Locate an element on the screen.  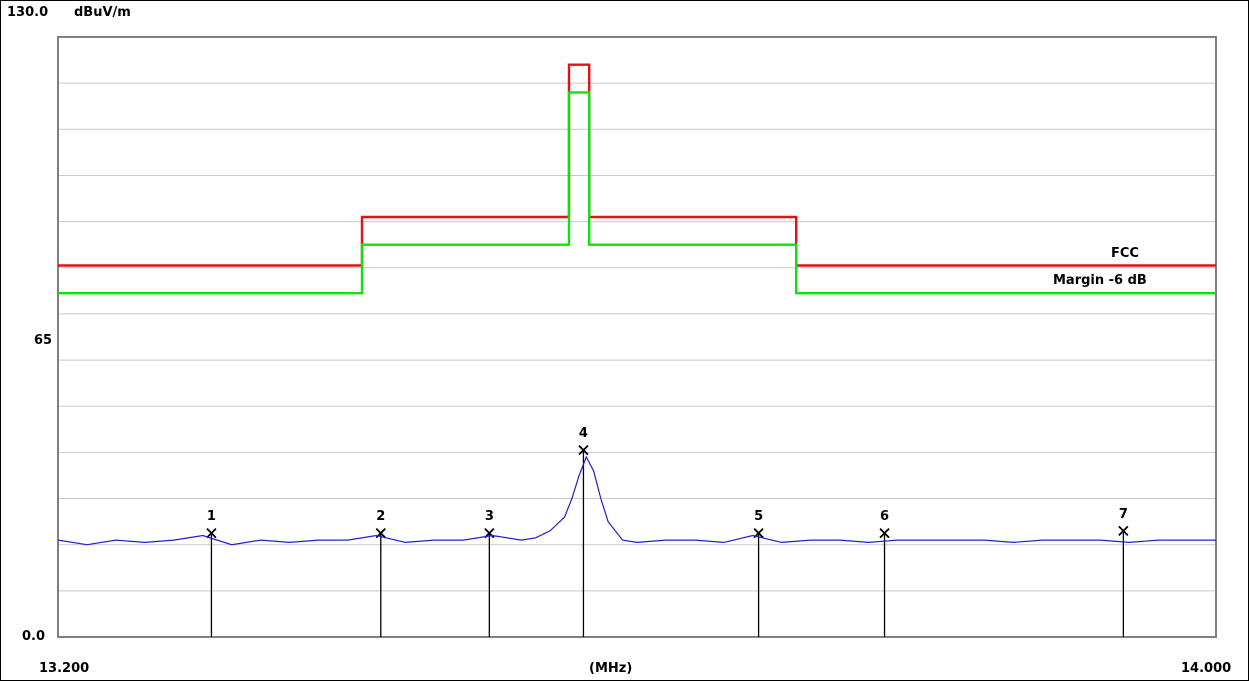
y-tick-label-top: 130.0 is located at coordinates (27, 12).